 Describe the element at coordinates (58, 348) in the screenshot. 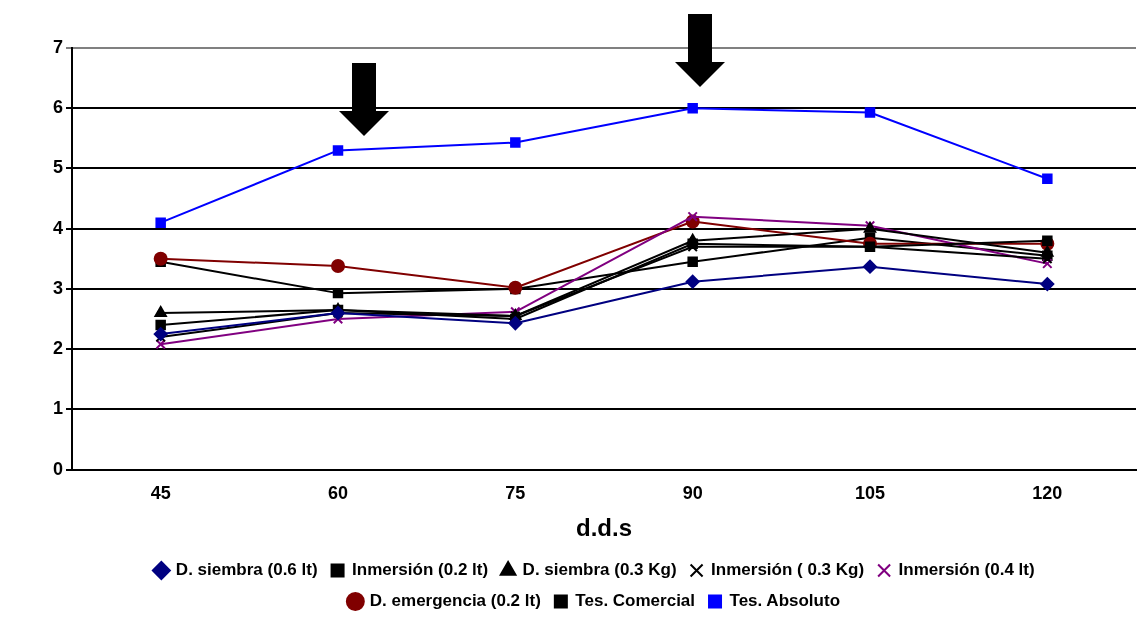

I see `y-tick-label: 2` at that location.